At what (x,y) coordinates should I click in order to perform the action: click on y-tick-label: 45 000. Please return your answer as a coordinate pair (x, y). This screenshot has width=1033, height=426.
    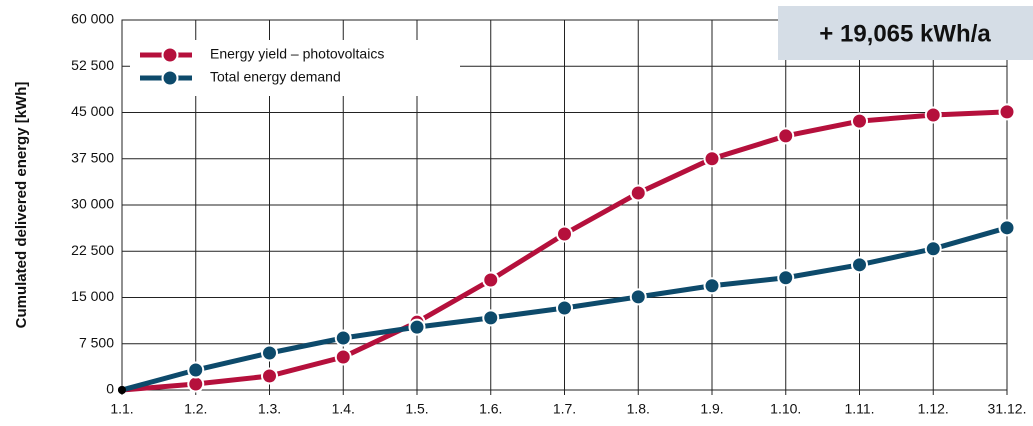
    Looking at the image, I should click on (92, 111).